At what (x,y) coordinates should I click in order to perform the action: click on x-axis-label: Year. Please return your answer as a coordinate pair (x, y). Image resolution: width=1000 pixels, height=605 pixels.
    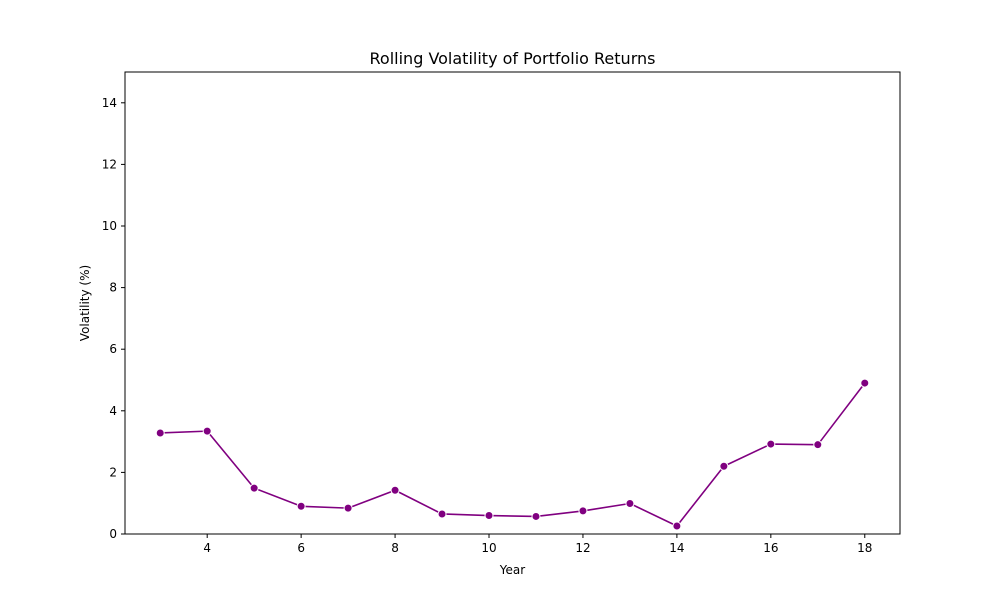
    Looking at the image, I should click on (512, 570).